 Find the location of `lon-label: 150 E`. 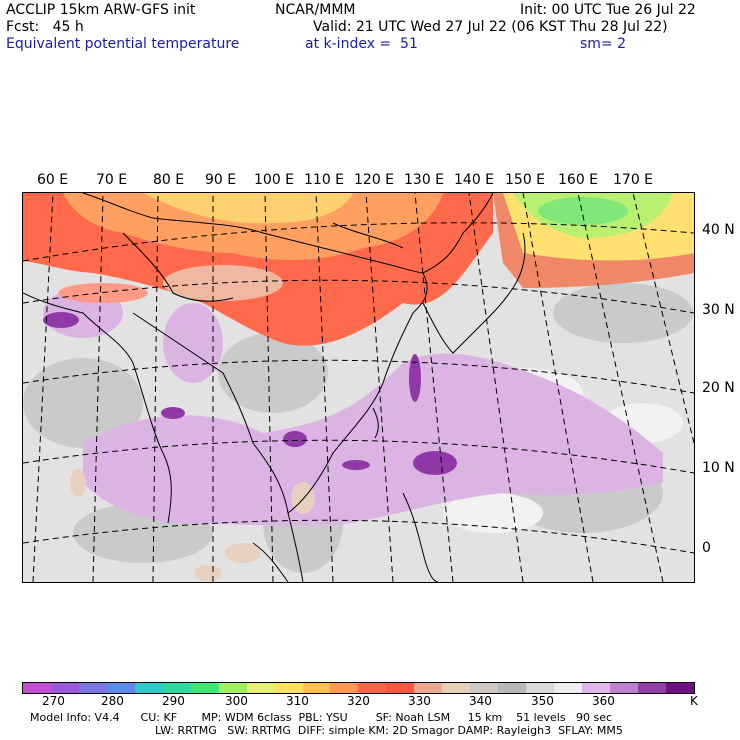

lon-label: 150 E is located at coordinates (525, 180).